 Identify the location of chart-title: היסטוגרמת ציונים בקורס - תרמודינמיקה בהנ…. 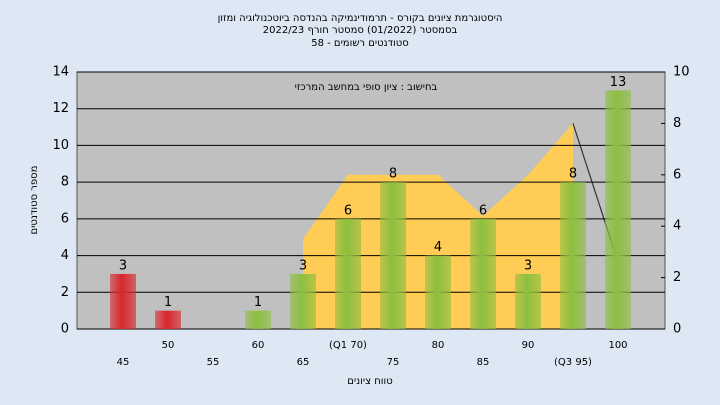
(360, 18).